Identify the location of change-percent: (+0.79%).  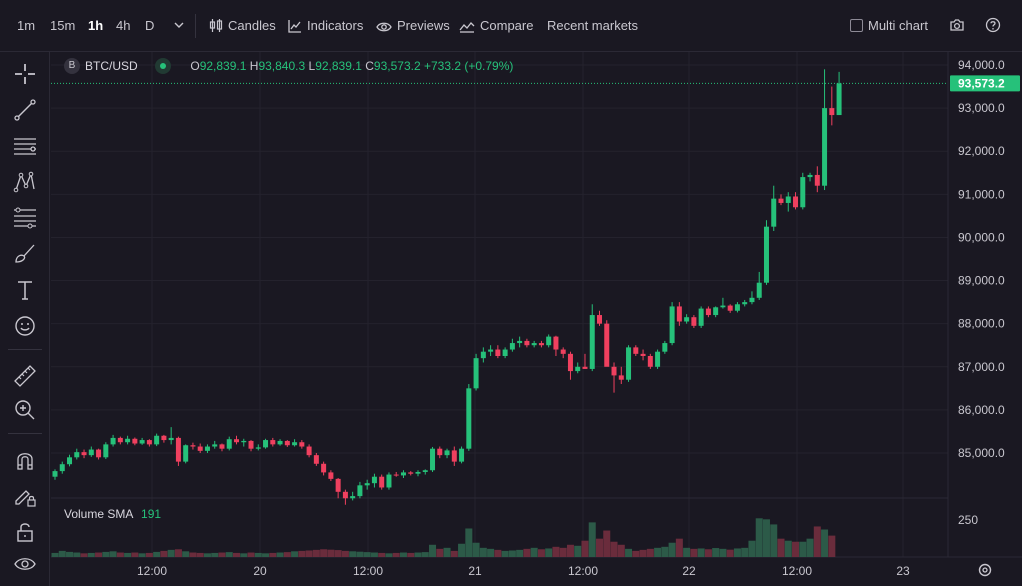
(489, 66).